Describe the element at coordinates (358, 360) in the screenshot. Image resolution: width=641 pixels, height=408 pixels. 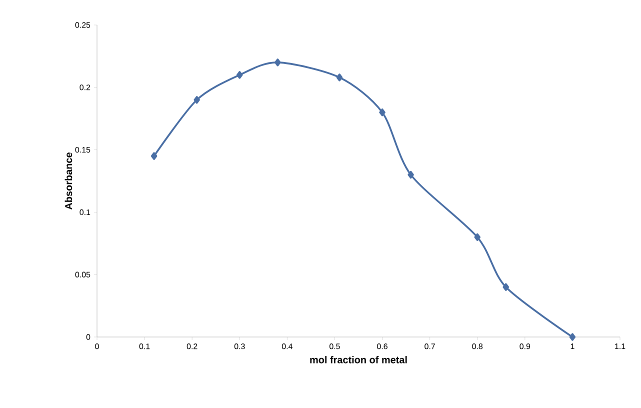
I see `x-axis-title: mol fraction of metal` at that location.